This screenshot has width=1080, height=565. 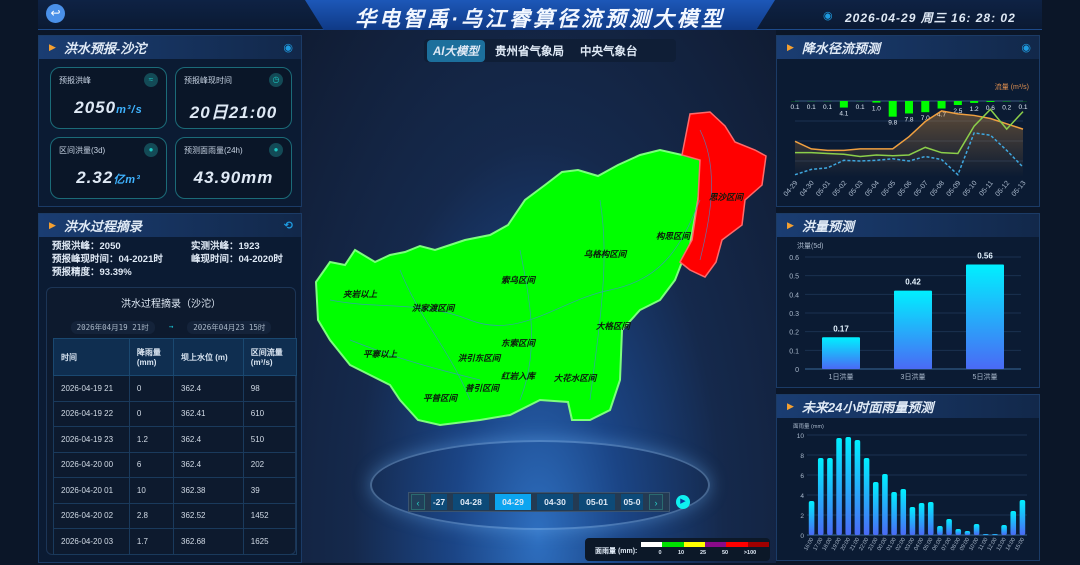 What do you see at coordinates (518, 280) in the screenshot?
I see `map-zone-label: 索乌区间` at bounding box center [518, 280].